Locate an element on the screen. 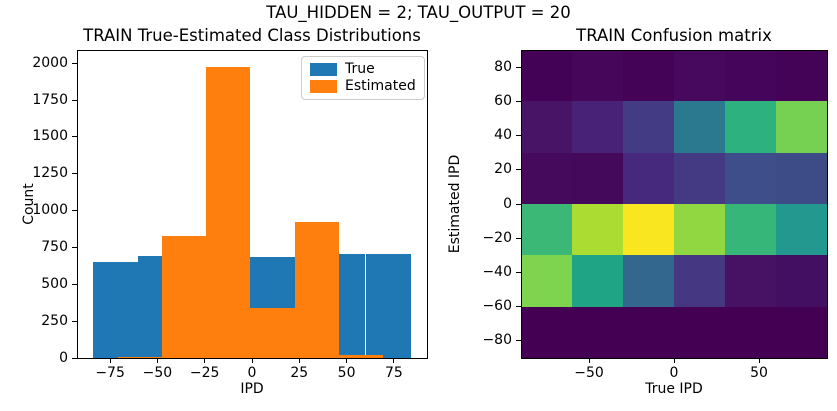  heatmap-xlabel: True IPD is located at coordinates (674, 389).